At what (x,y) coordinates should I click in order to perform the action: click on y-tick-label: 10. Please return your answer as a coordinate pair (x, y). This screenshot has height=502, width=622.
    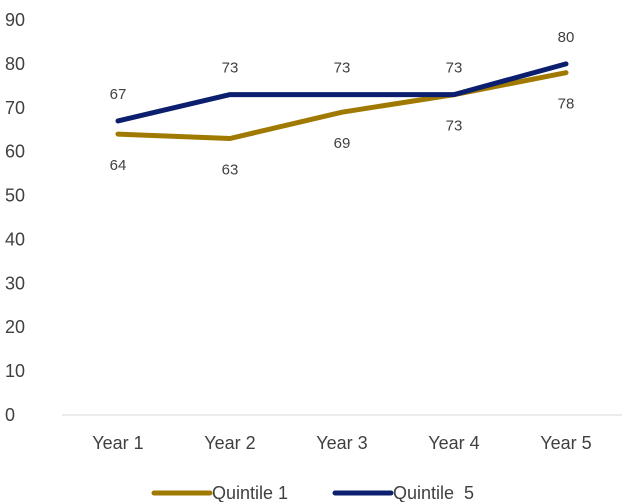
    Looking at the image, I should click on (15, 371).